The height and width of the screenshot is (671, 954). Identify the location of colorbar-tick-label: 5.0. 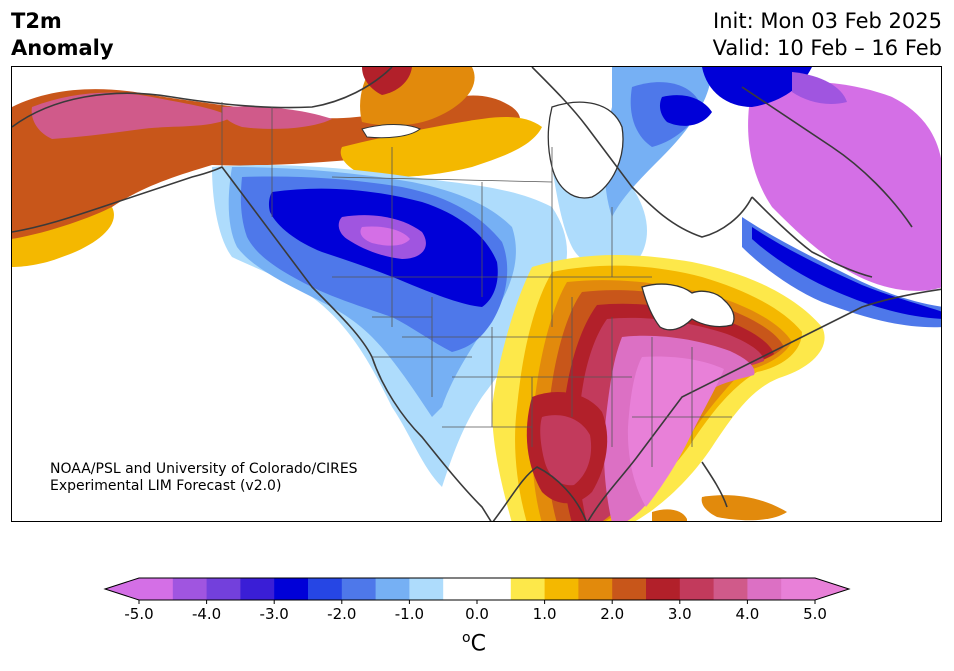
(815, 614).